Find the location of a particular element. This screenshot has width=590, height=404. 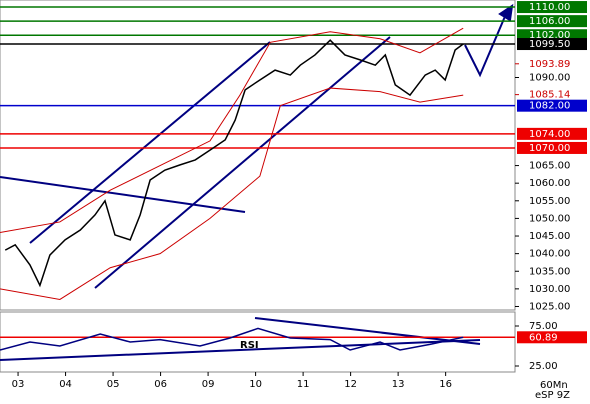

x-tick-label: 03 is located at coordinates (18, 384).